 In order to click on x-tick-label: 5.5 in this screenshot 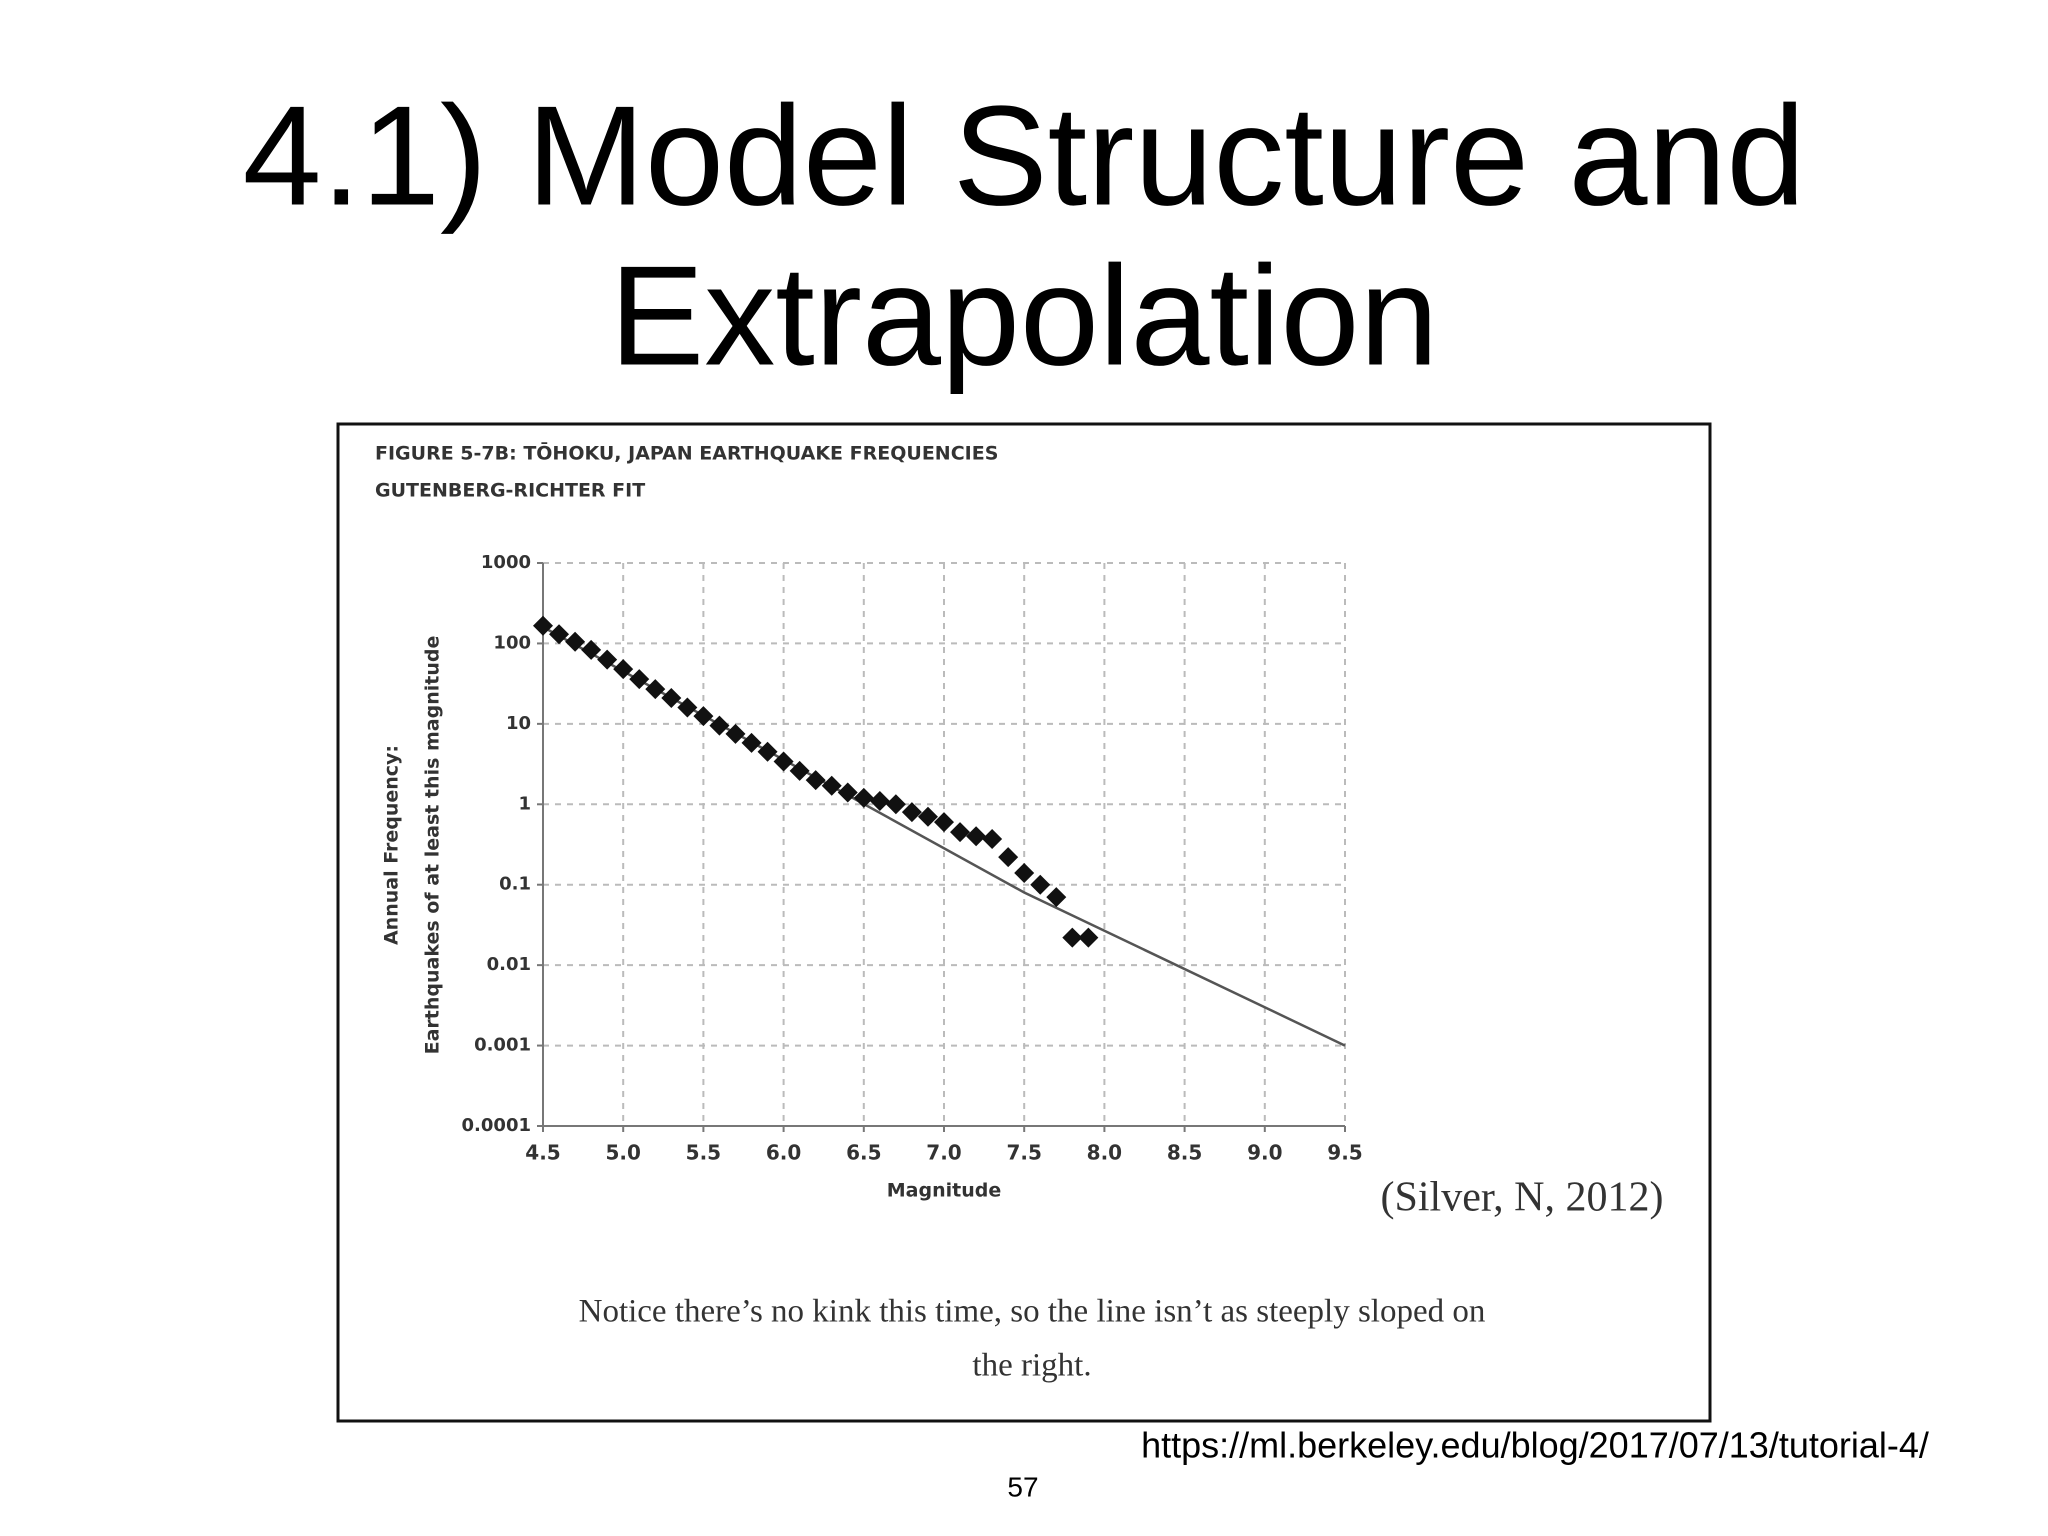, I will do `click(703, 1153)`.